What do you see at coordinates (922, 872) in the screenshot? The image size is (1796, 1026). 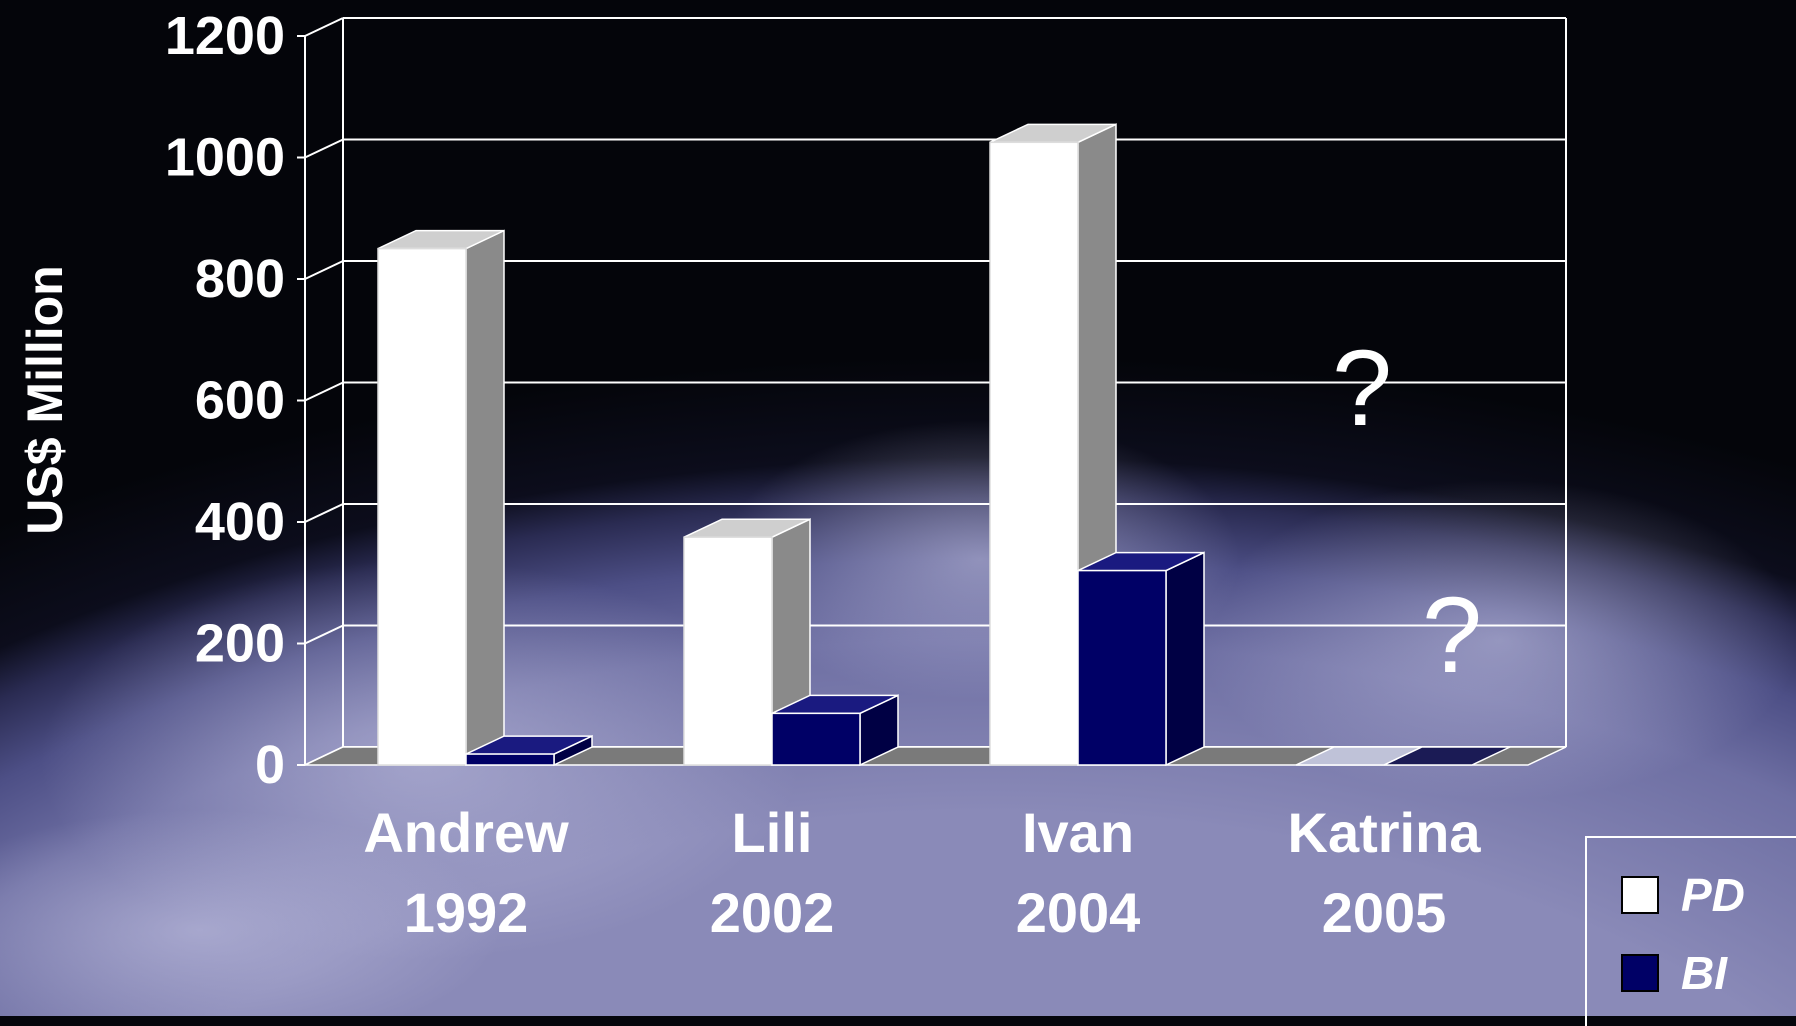 I see `x-category-labels: Andrew 1992 Lili 2002 Ivan 2004 Katrina 2005` at bounding box center [922, 872].